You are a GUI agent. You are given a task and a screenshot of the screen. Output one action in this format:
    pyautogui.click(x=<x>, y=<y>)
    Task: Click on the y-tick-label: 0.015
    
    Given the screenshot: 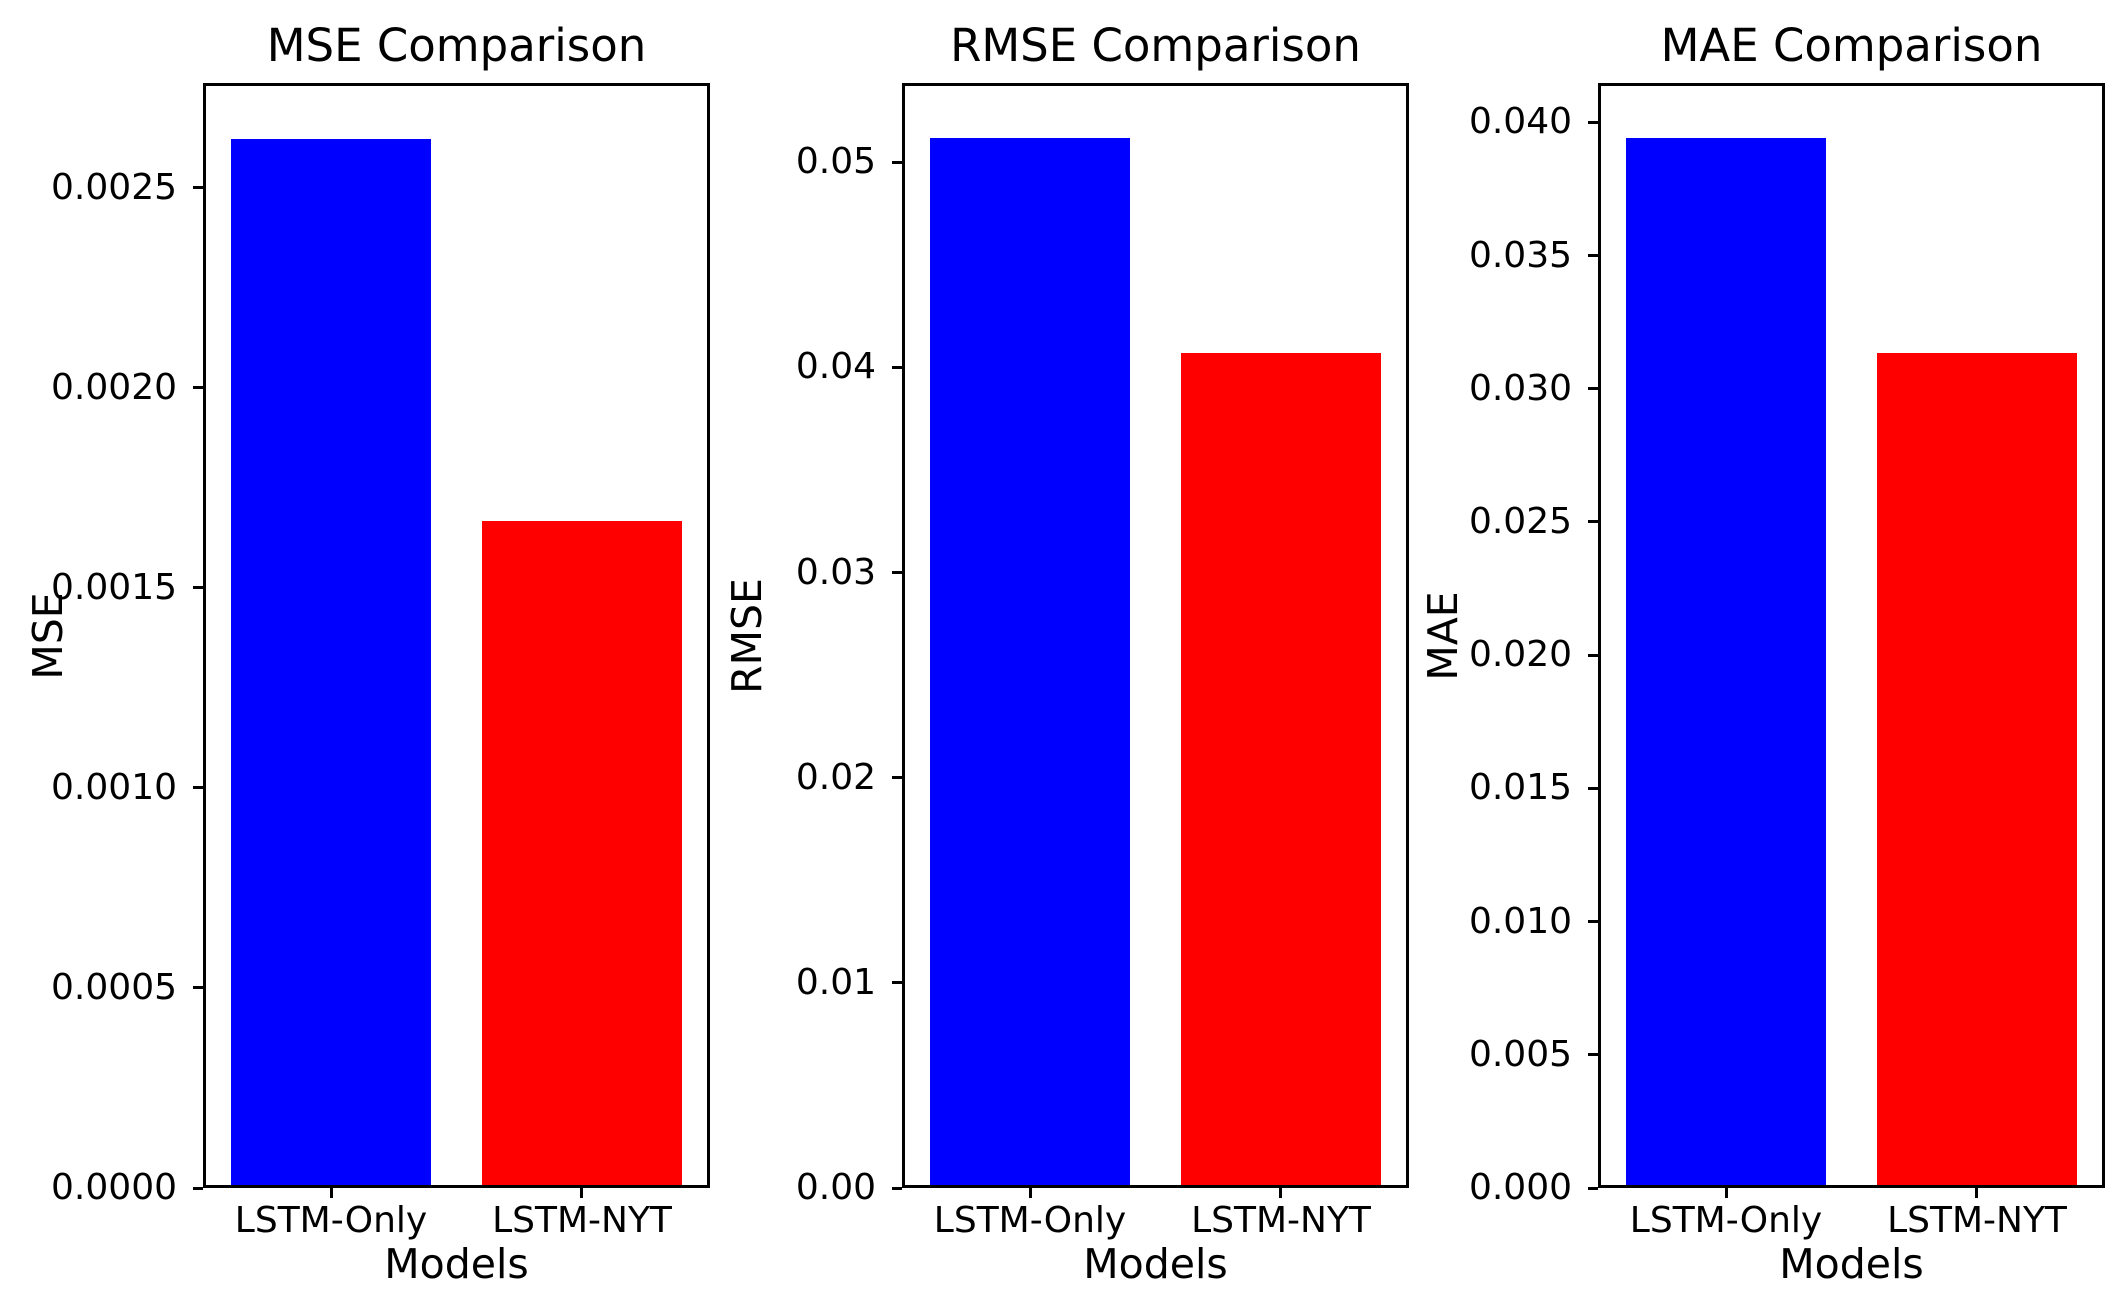 What is the action you would take?
    pyautogui.click(x=1520, y=787)
    